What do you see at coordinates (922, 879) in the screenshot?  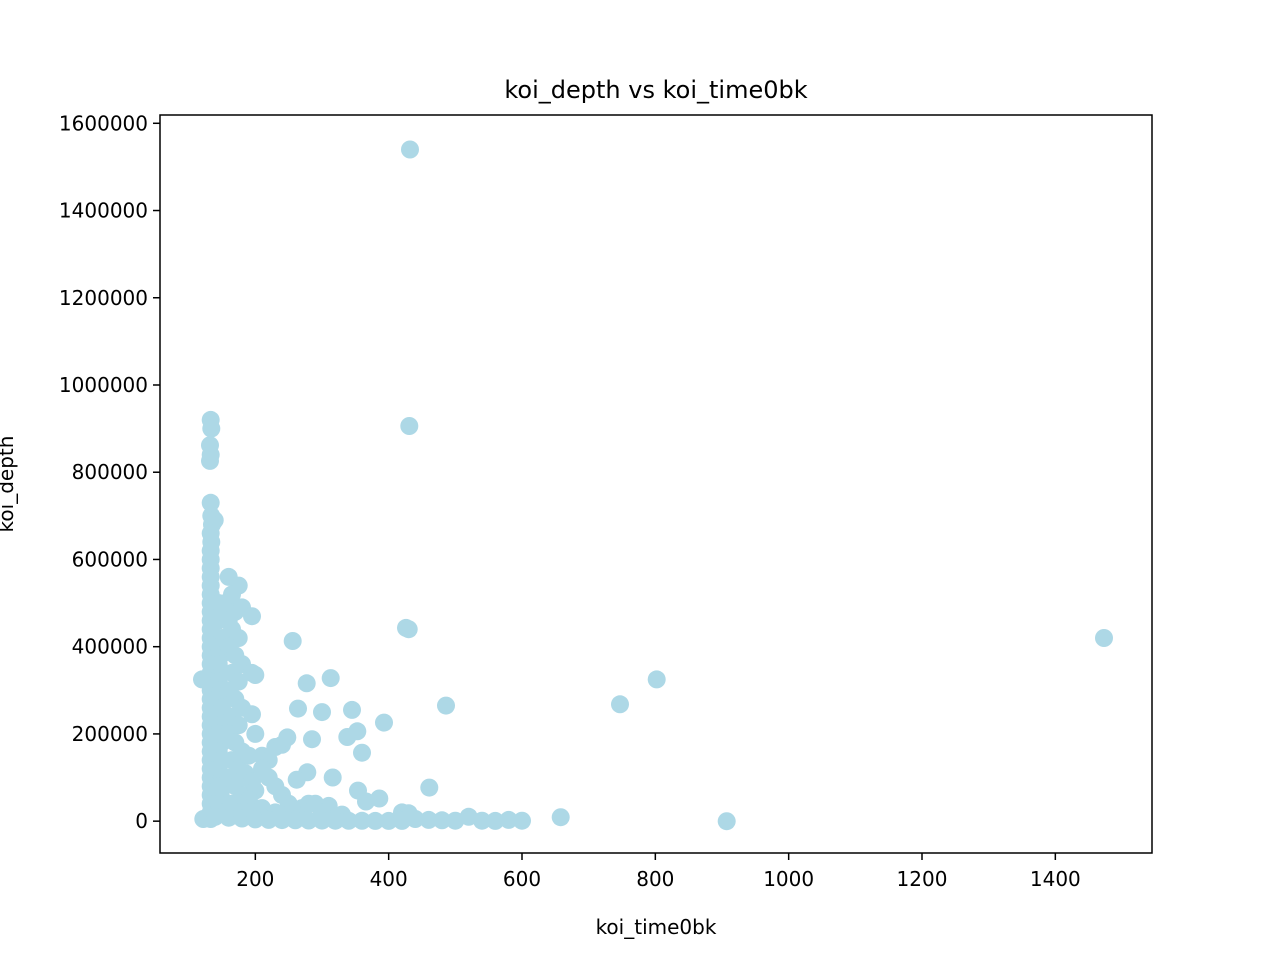 I see `x-tick-label: 1200` at bounding box center [922, 879].